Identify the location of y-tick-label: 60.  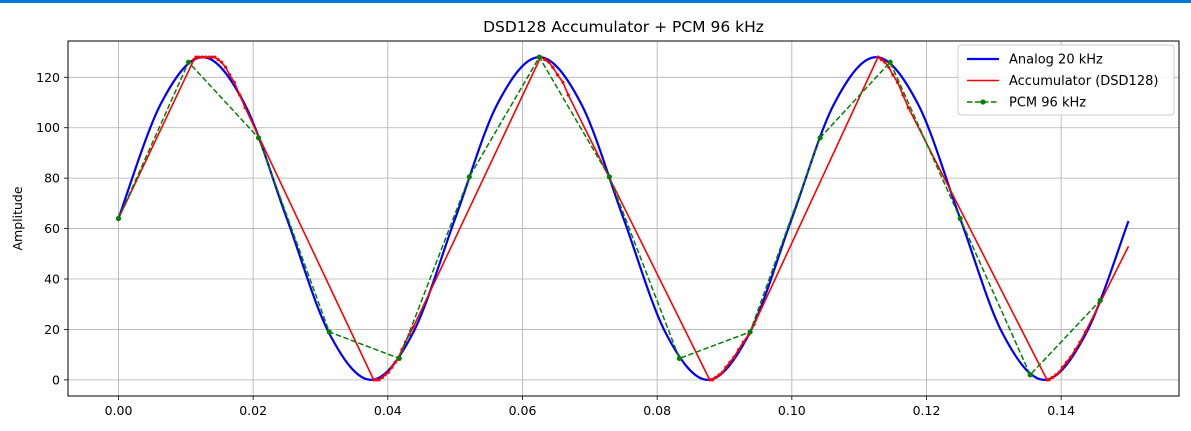
(52, 228).